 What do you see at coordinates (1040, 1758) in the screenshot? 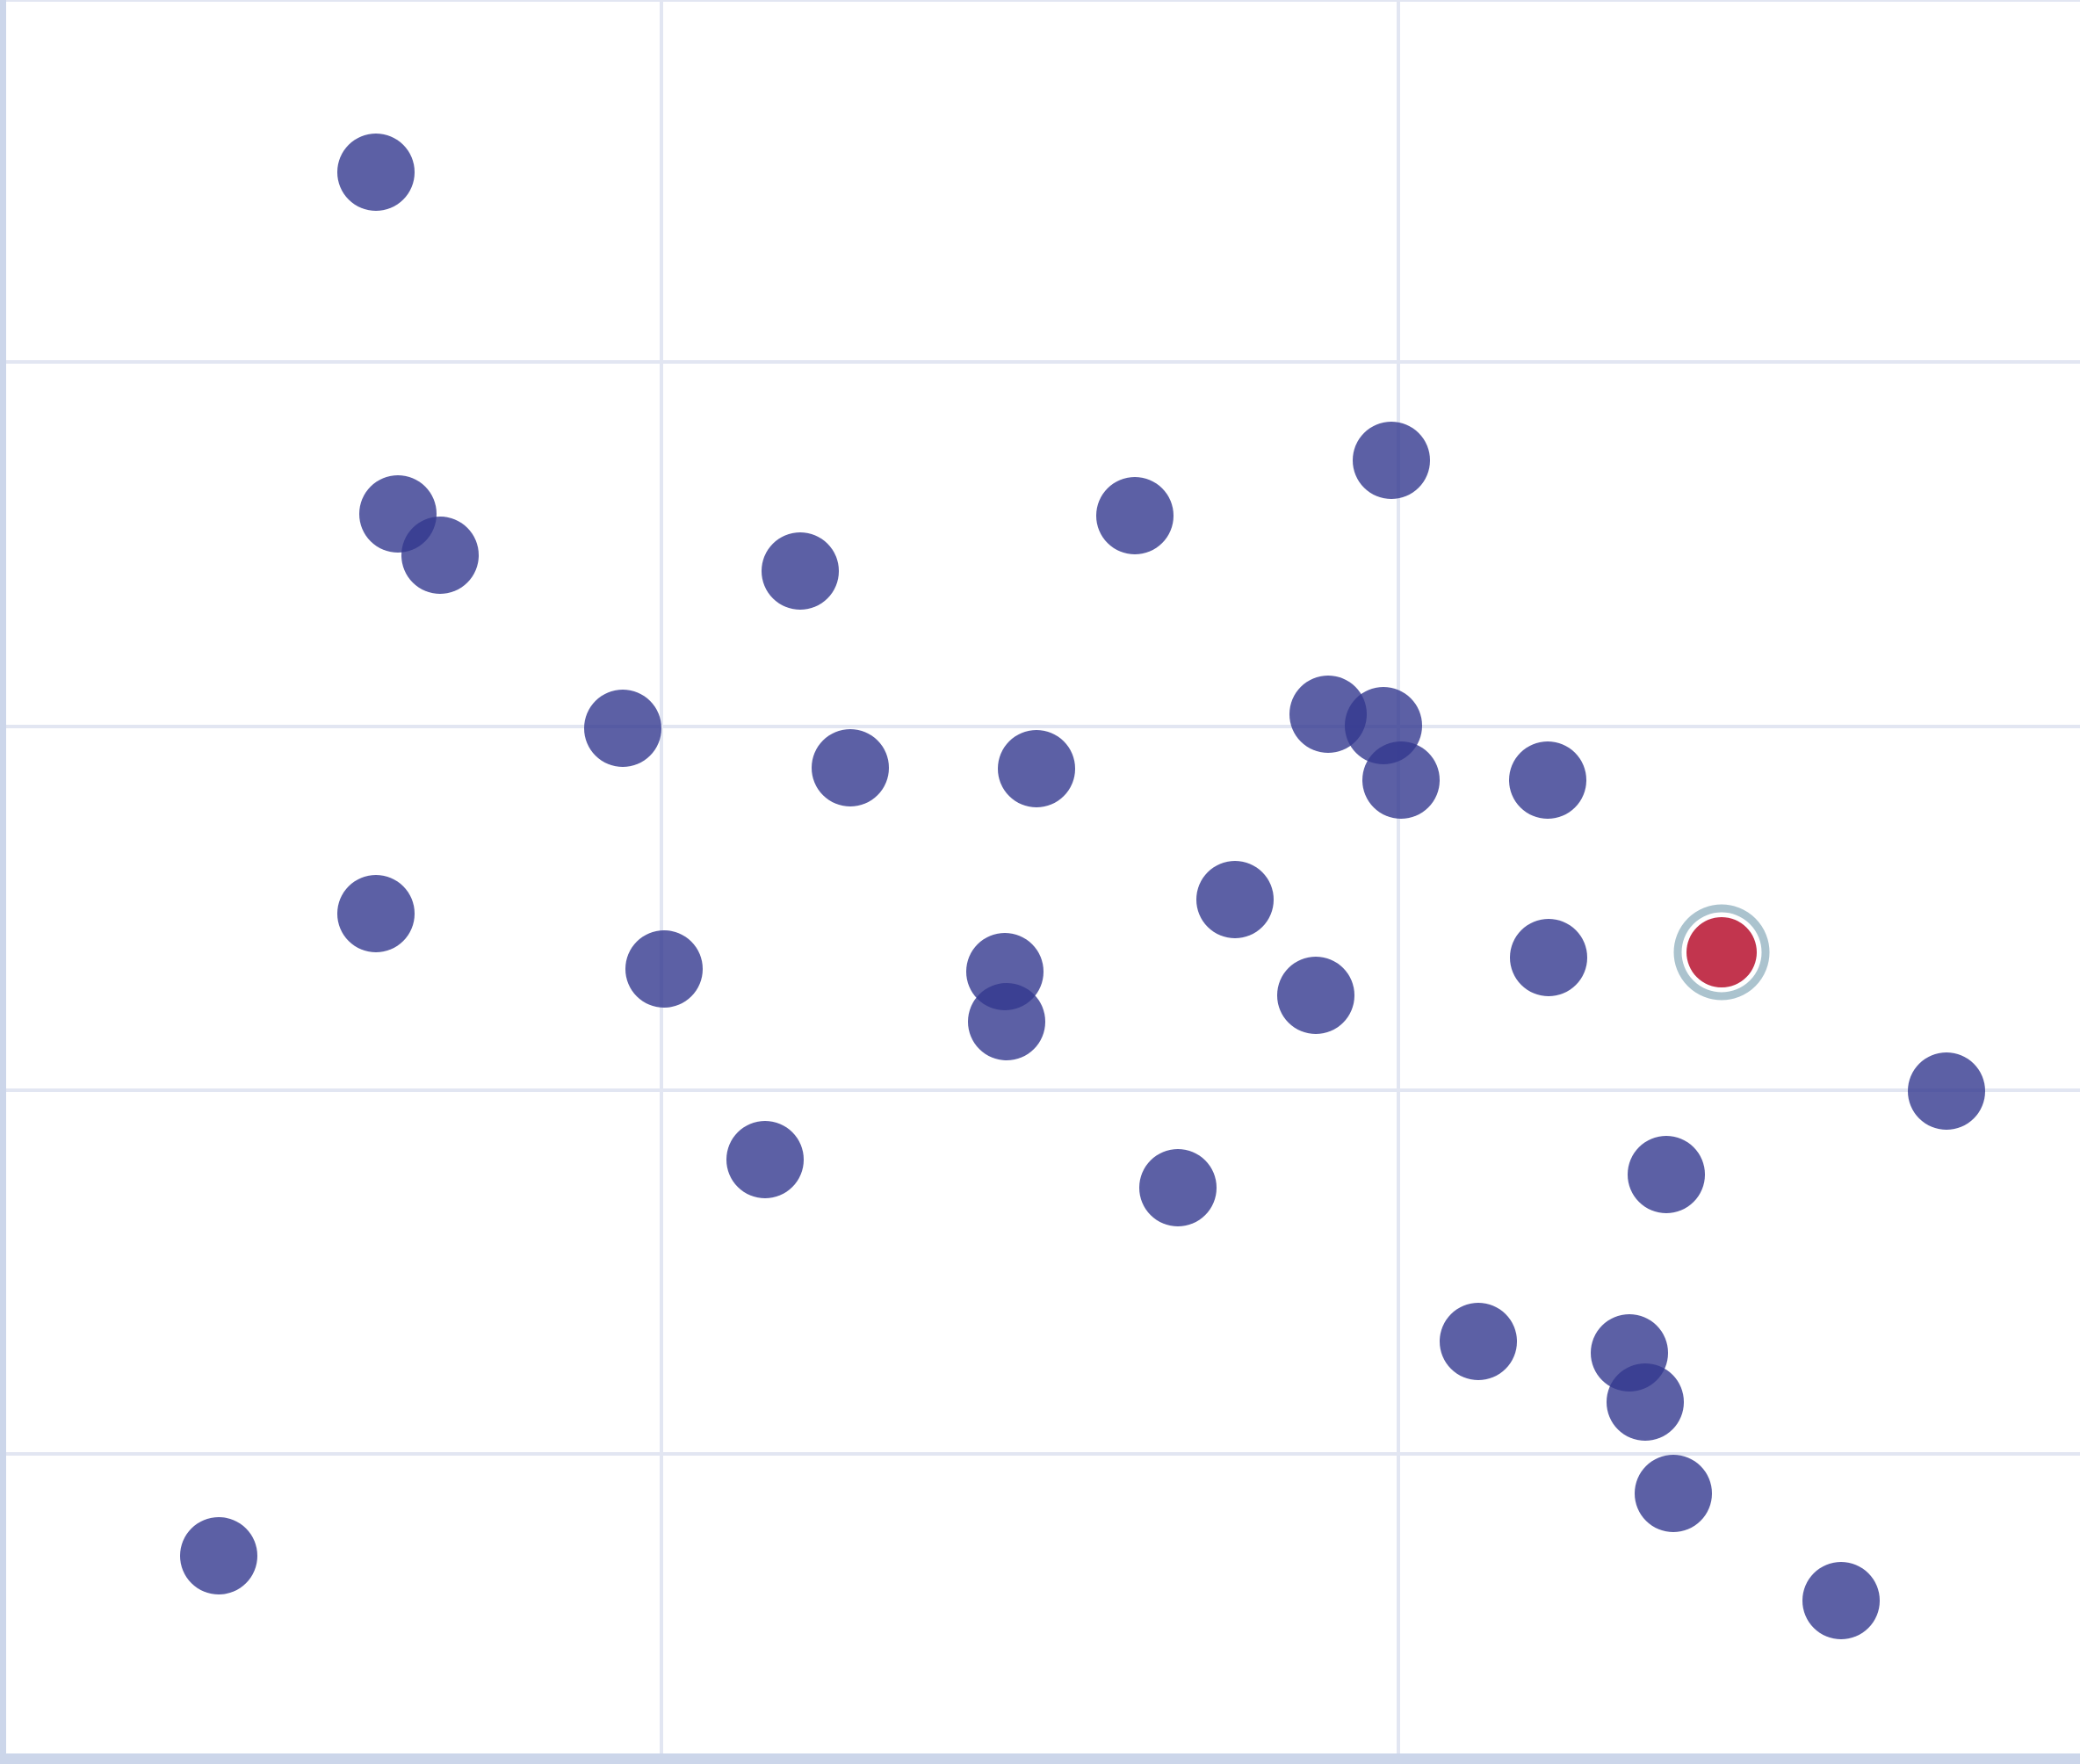
I see `x-axis-bar` at bounding box center [1040, 1758].